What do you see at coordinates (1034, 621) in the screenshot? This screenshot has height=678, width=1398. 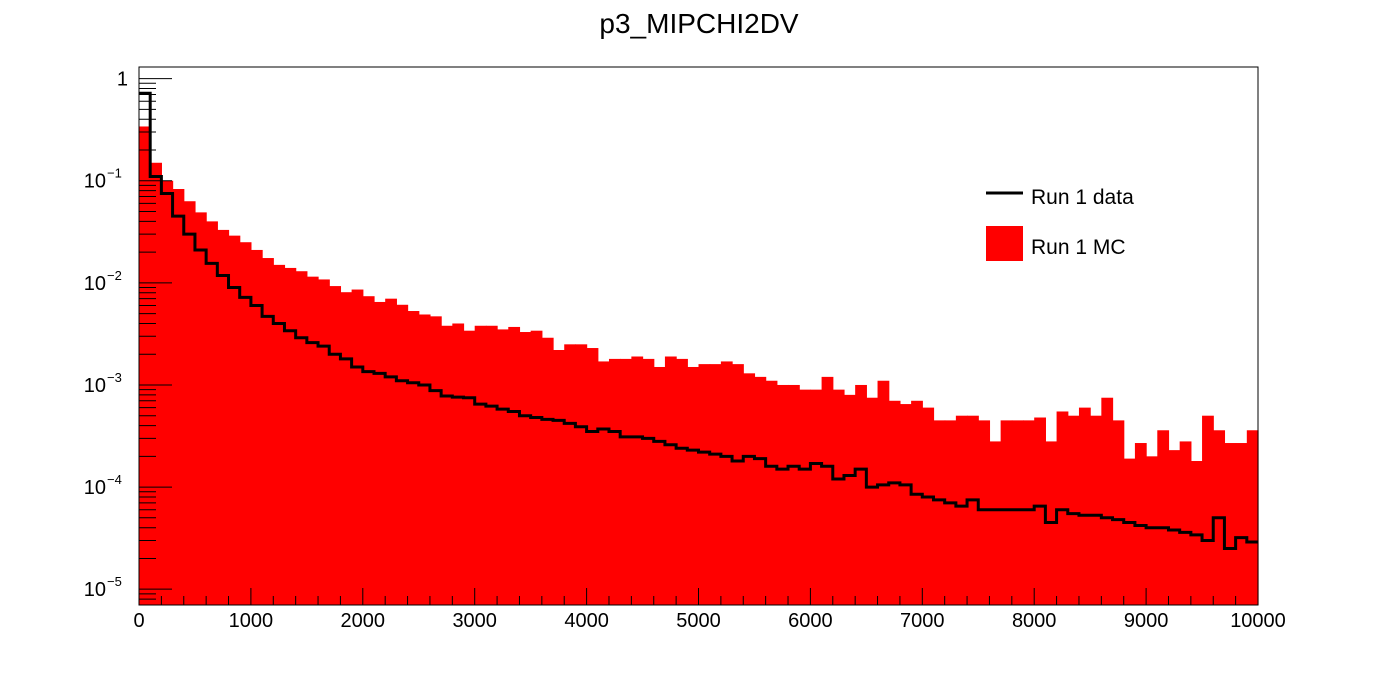 I see `x-tick-label: 8000` at bounding box center [1034, 621].